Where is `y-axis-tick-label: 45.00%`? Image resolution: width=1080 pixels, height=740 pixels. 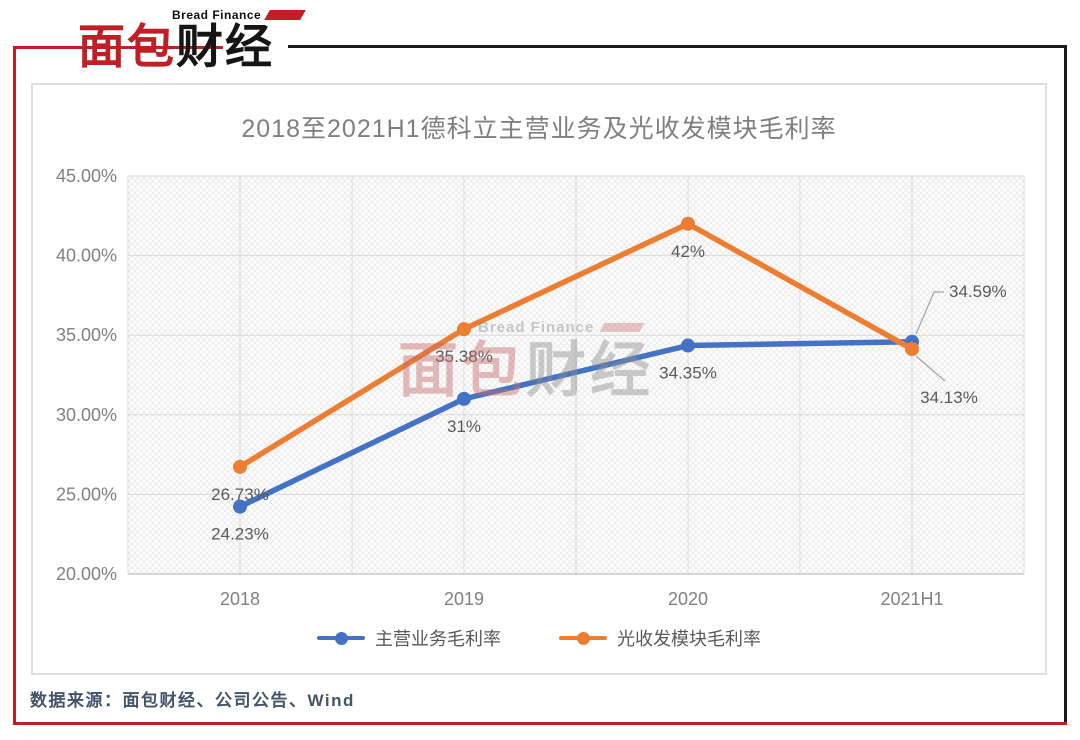
y-axis-tick-label: 45.00% is located at coordinates (86, 176).